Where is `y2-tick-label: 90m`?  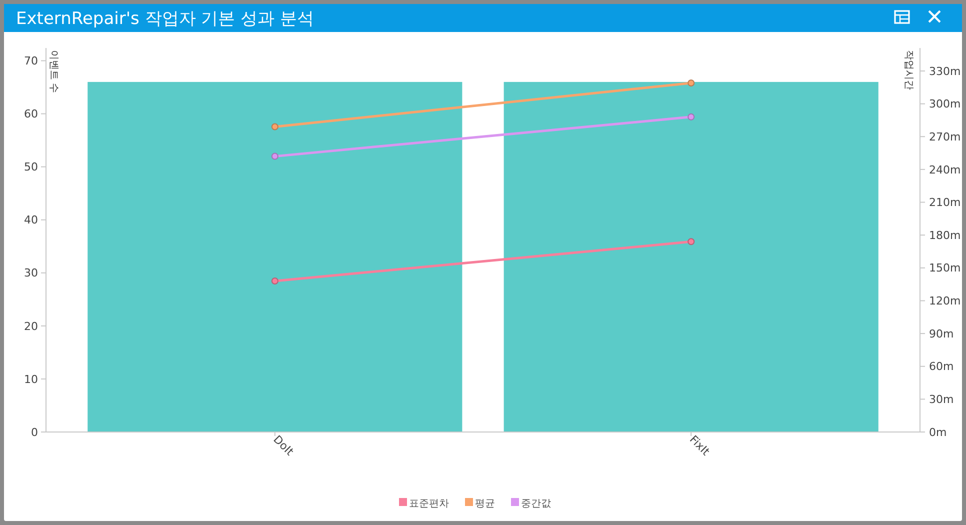 y2-tick-label: 90m is located at coordinates (941, 333).